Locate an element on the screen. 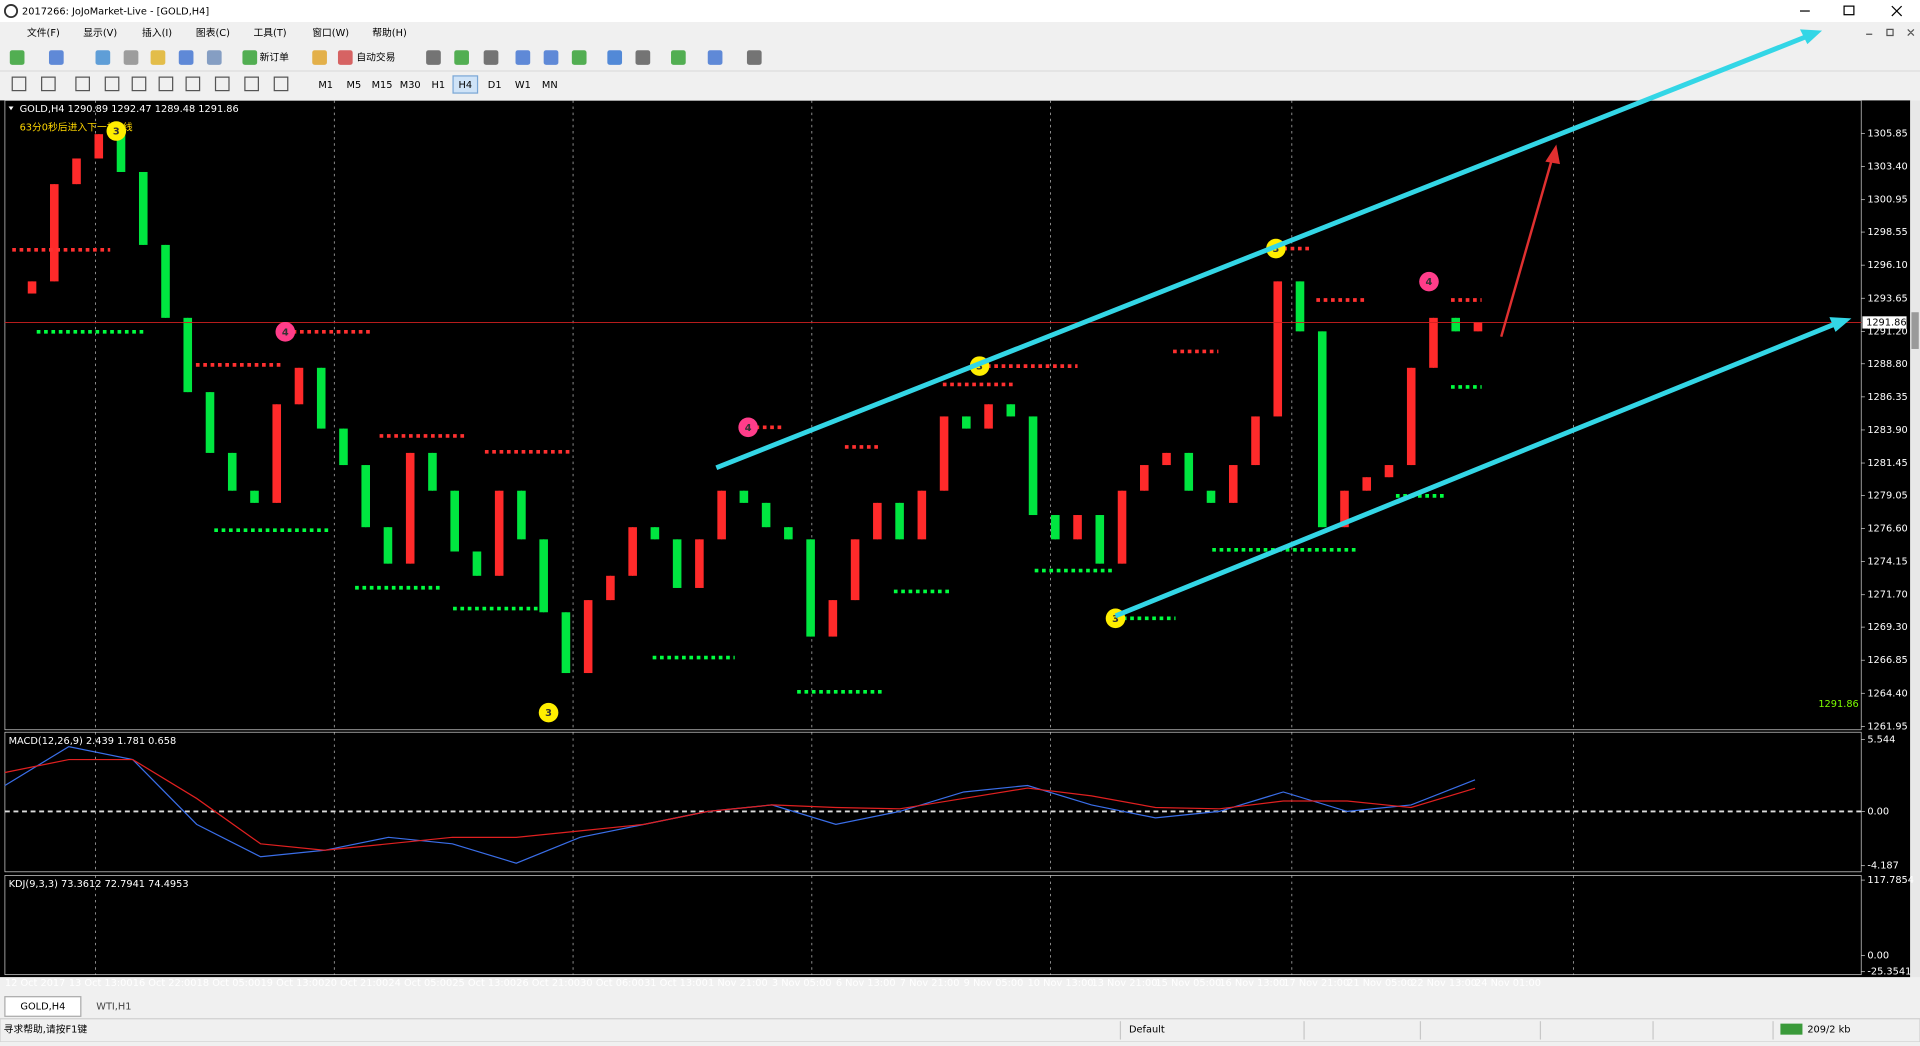 This screenshot has height=1046, width=1920. forecast-arrow is located at coordinates (1527, 247).